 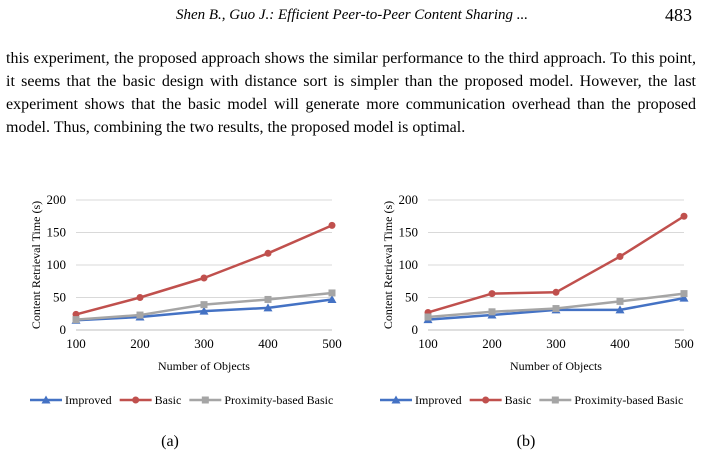 I want to click on figure-b-caption: (b), so click(x=526, y=441).